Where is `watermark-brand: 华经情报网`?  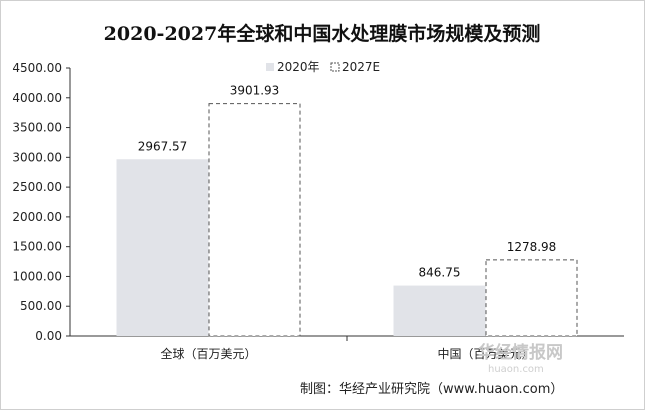 watermark-brand: 华经情报网 is located at coordinates (520, 352).